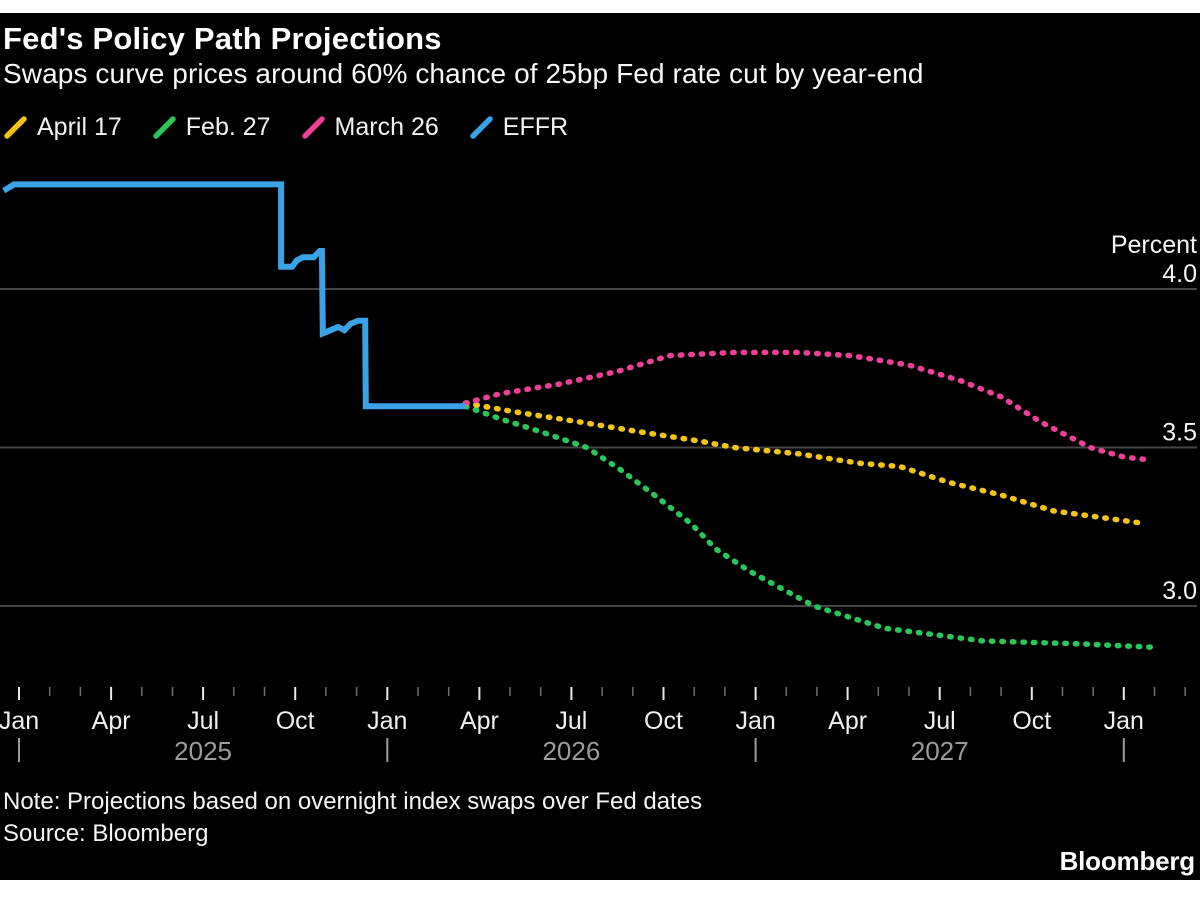 The height and width of the screenshot is (900, 1200). What do you see at coordinates (106, 833) in the screenshot?
I see `source-text: Source: Bloomberg` at bounding box center [106, 833].